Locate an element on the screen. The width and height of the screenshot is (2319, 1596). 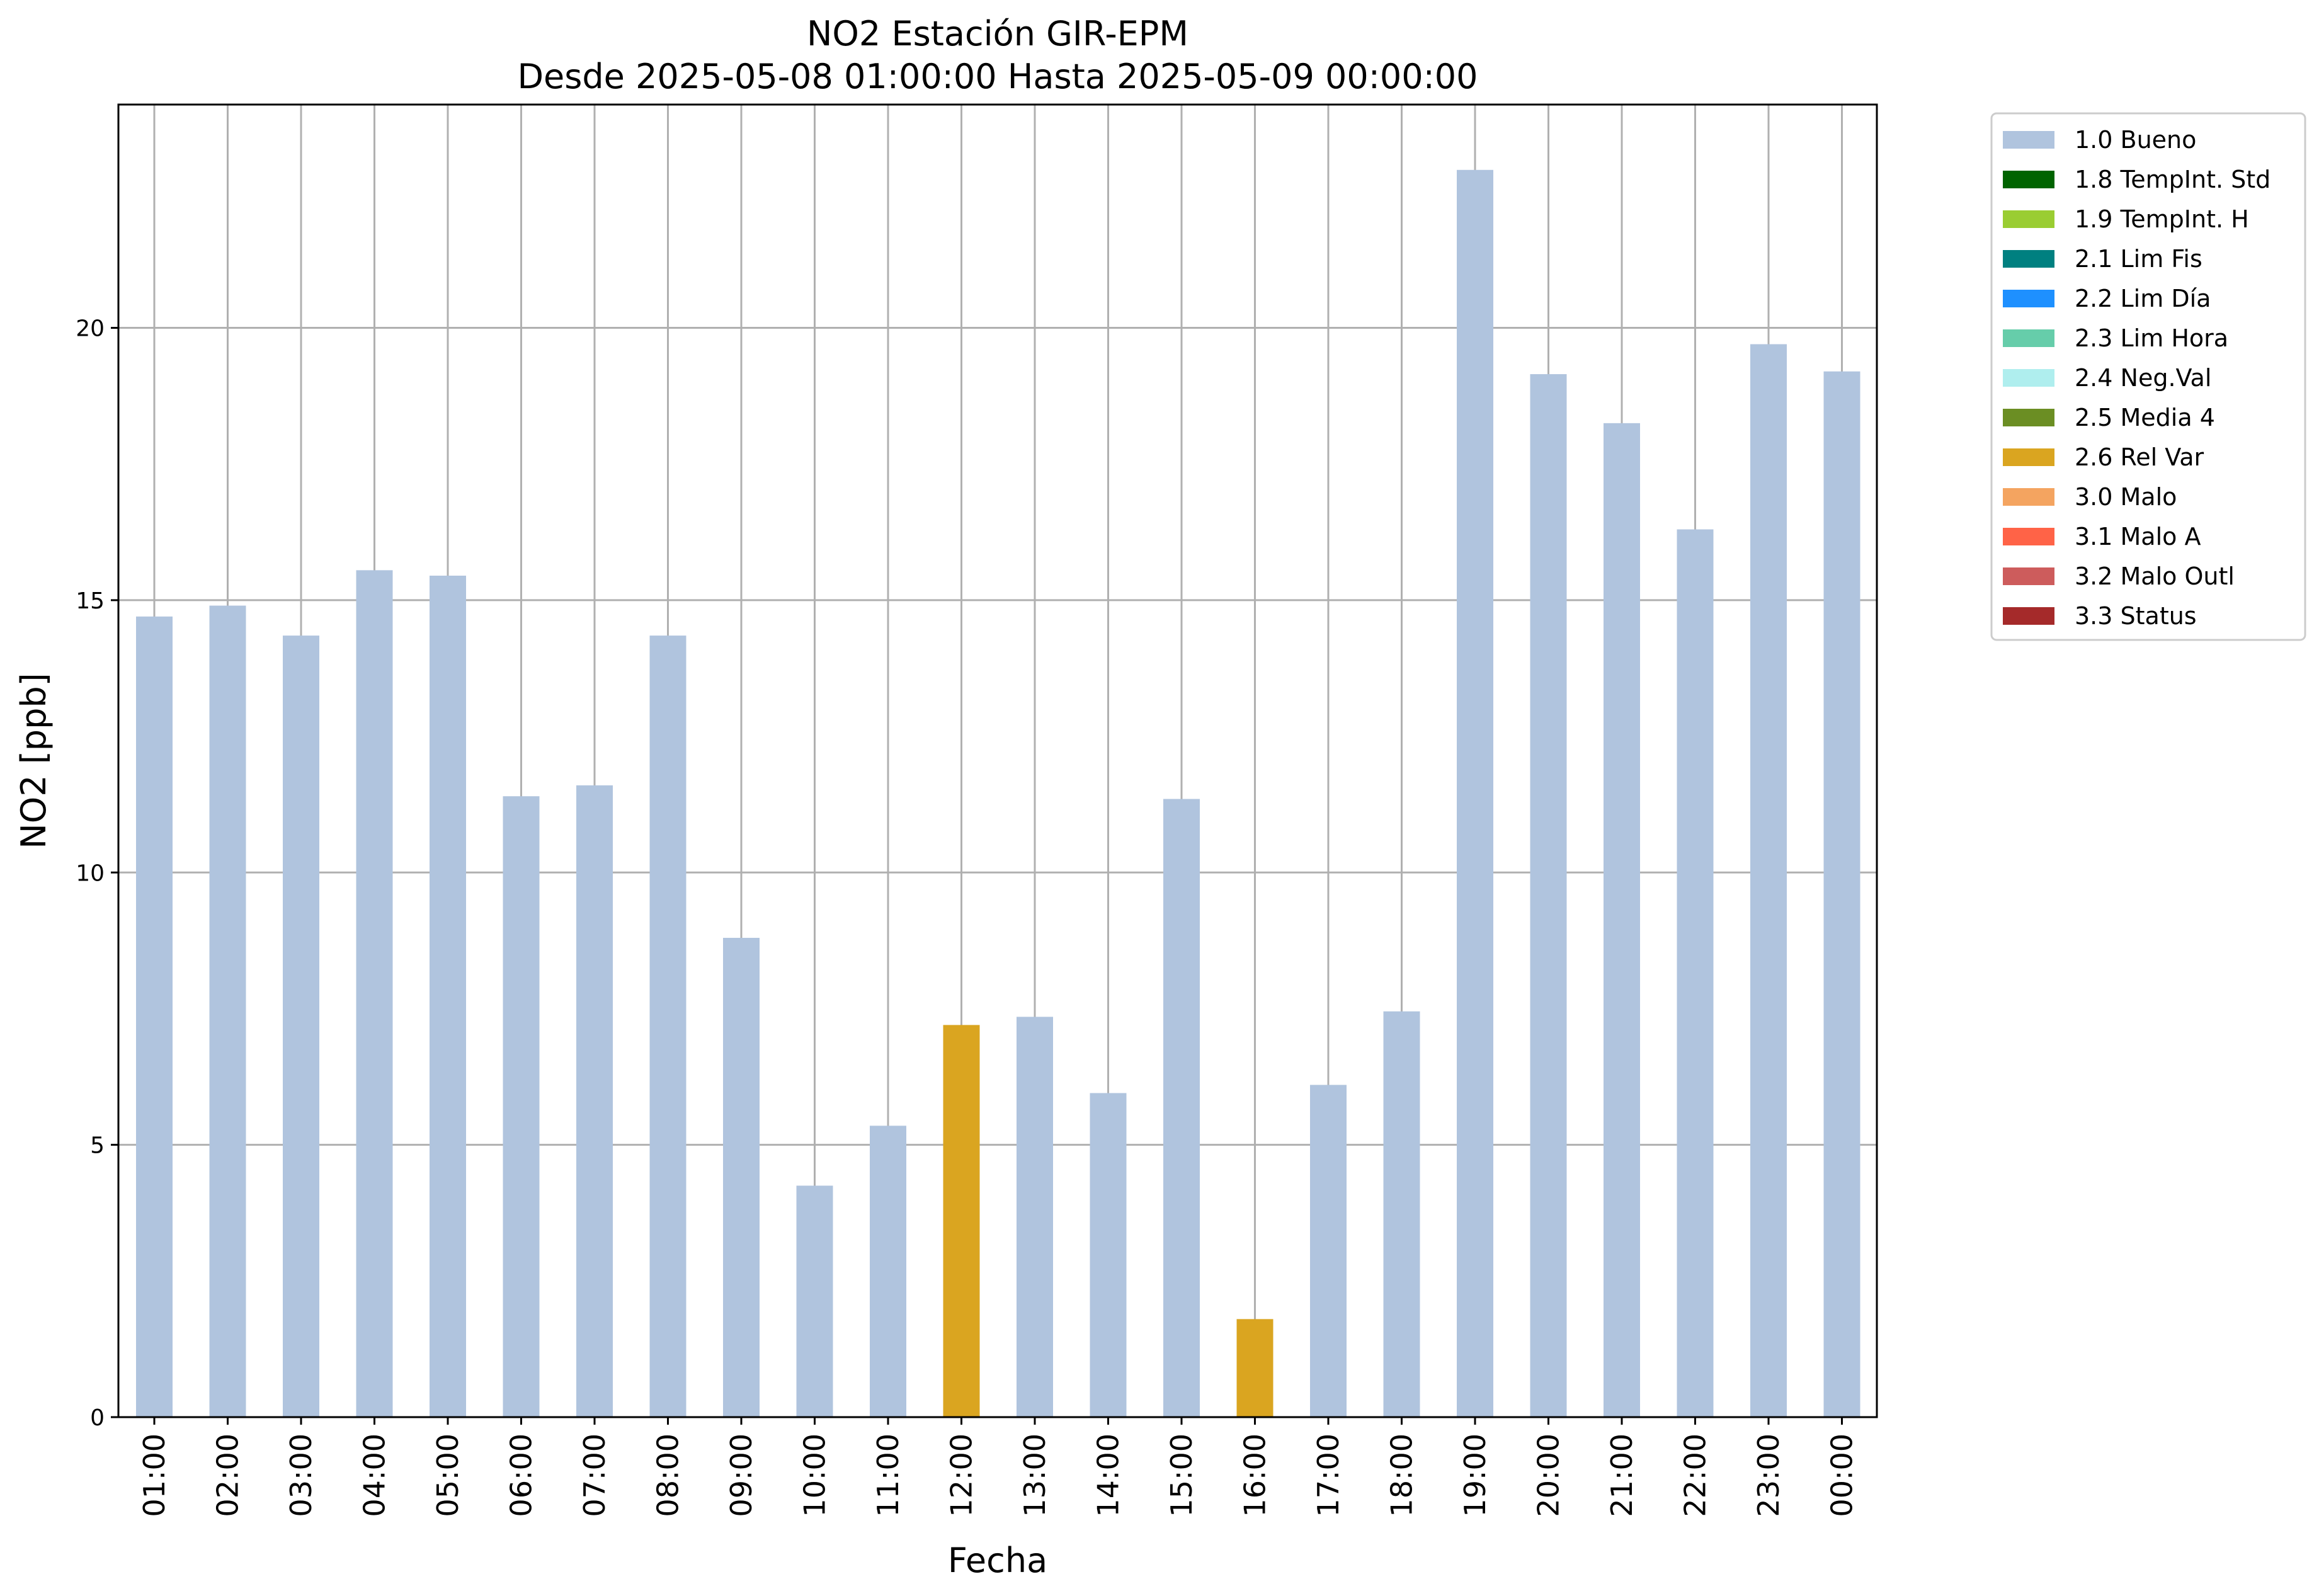
legend-frame is located at coordinates (2148, 376).